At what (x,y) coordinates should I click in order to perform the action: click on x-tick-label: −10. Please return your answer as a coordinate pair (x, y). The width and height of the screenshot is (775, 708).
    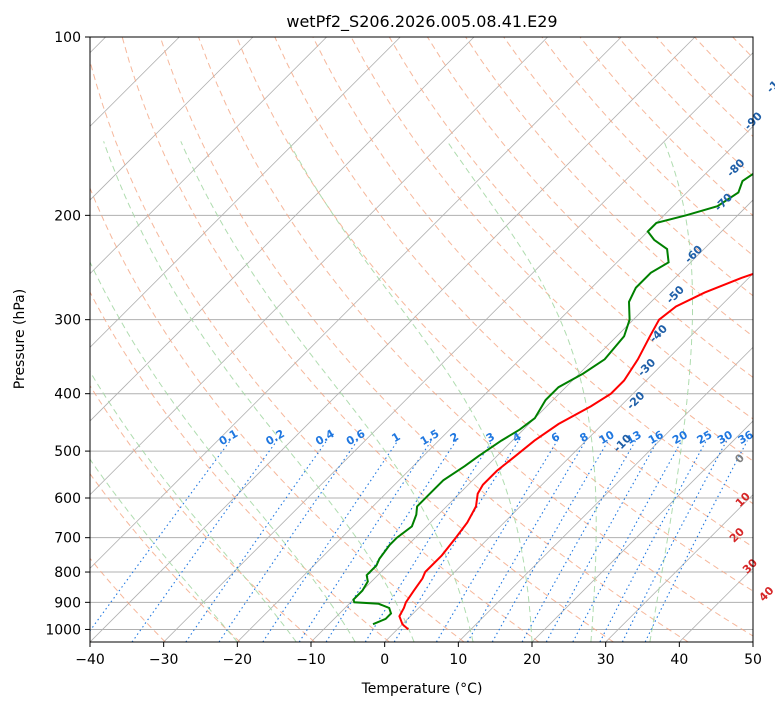
    Looking at the image, I should click on (311, 660).